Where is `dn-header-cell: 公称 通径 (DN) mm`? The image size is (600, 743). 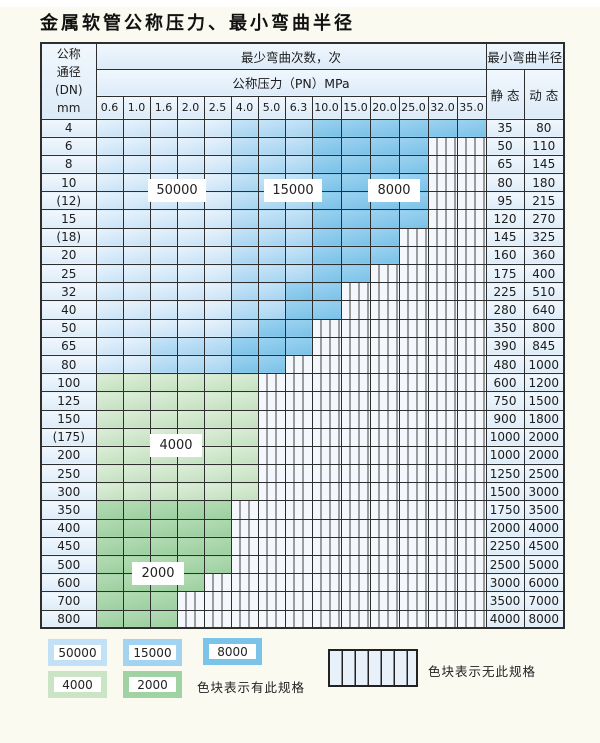
dn-header-cell: 公称 通径 (DN) mm is located at coordinates (68, 81).